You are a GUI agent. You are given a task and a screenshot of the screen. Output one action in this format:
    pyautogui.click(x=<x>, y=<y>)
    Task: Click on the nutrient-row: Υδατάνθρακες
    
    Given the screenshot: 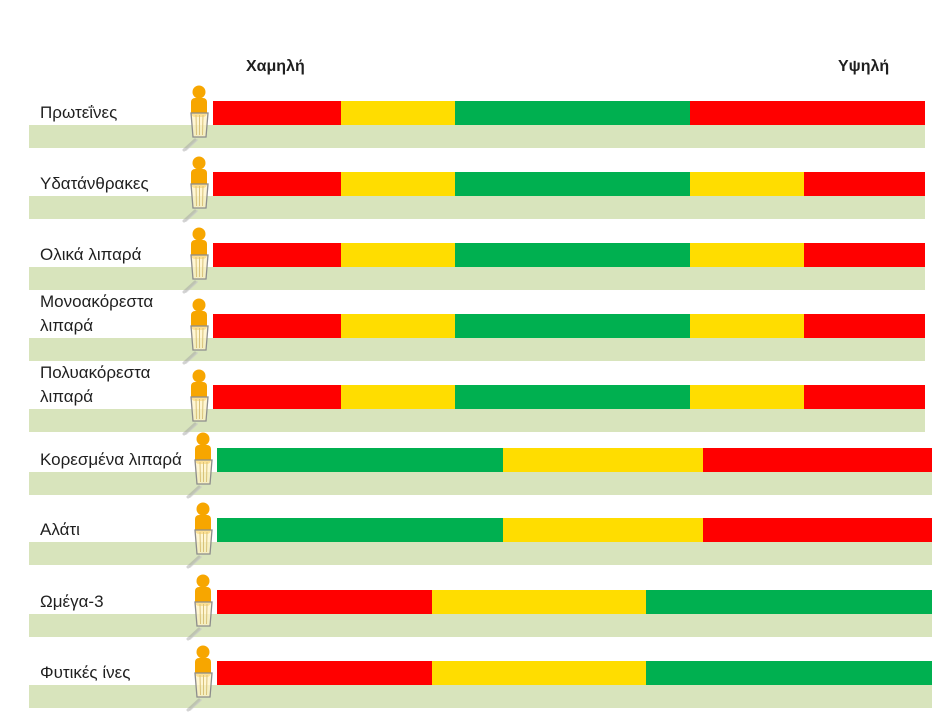 What is the action you would take?
    pyautogui.click(x=469, y=189)
    